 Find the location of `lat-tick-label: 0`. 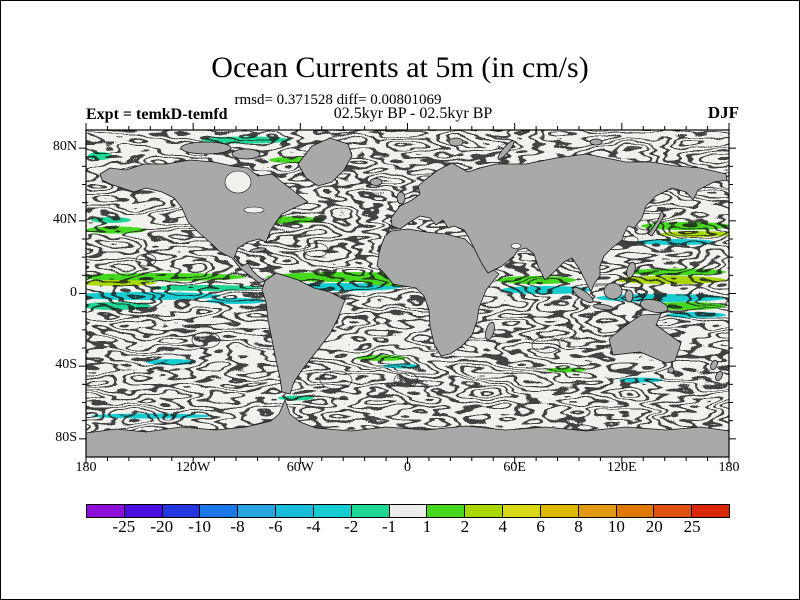

lat-tick-label: 0 is located at coordinates (73, 292).